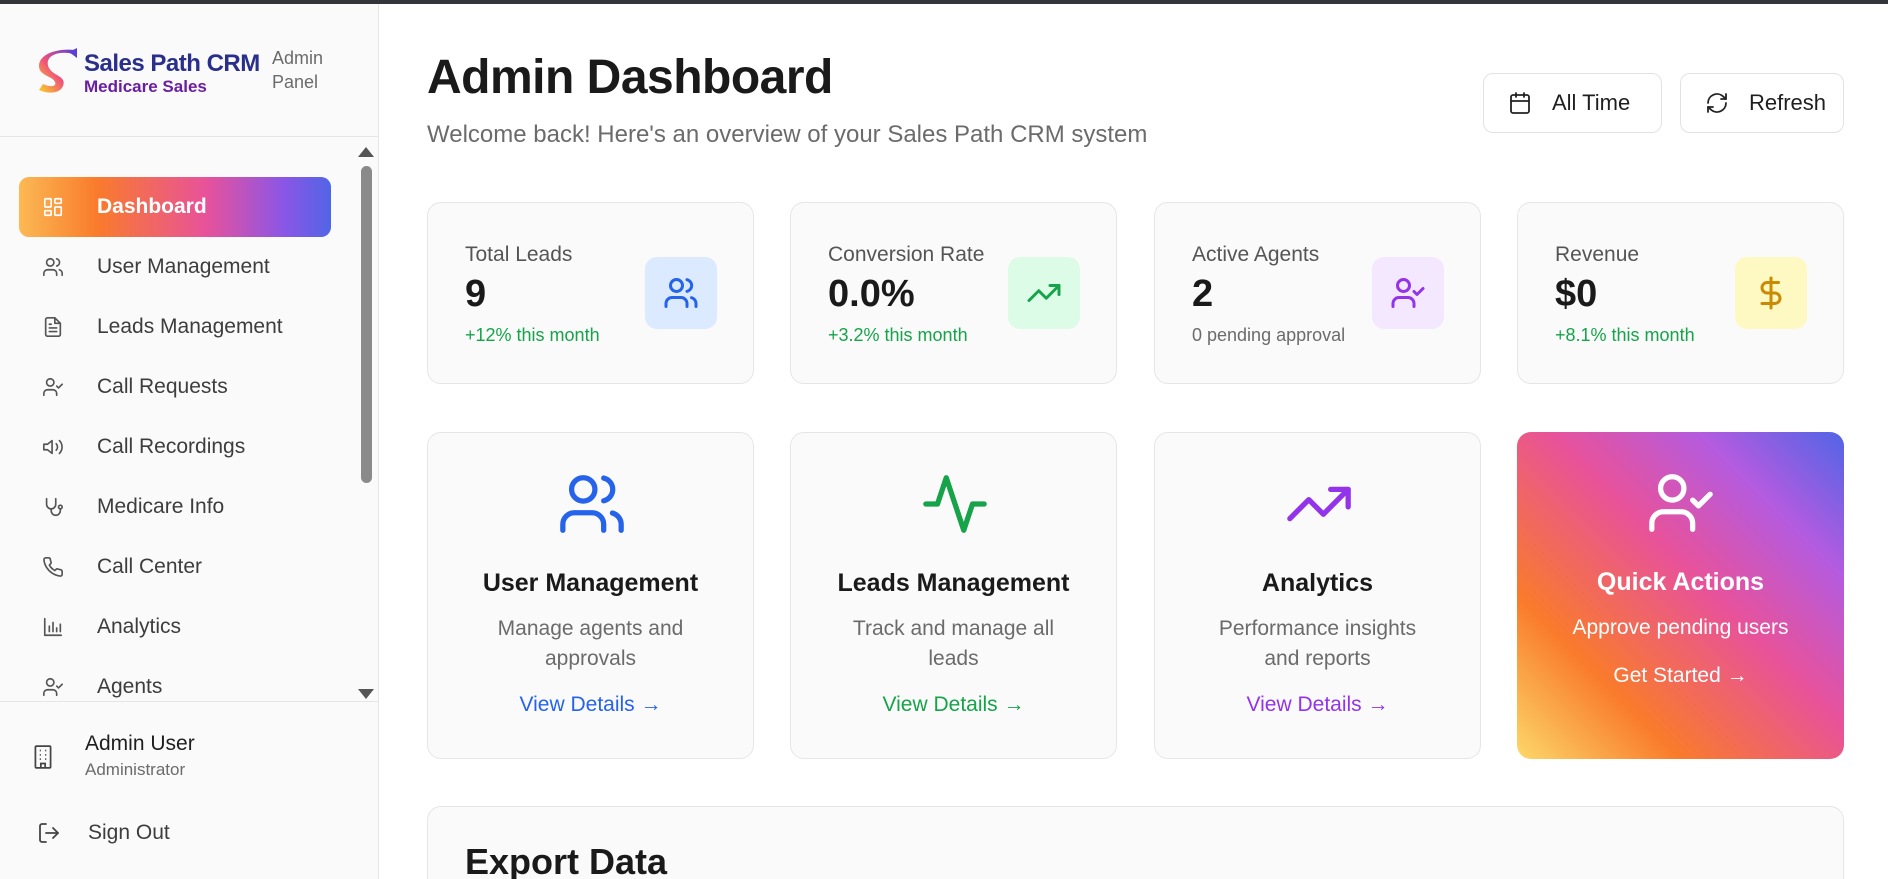  Describe the element at coordinates (150, 566) in the screenshot. I see `sidebar-item-label: Call Center` at that location.